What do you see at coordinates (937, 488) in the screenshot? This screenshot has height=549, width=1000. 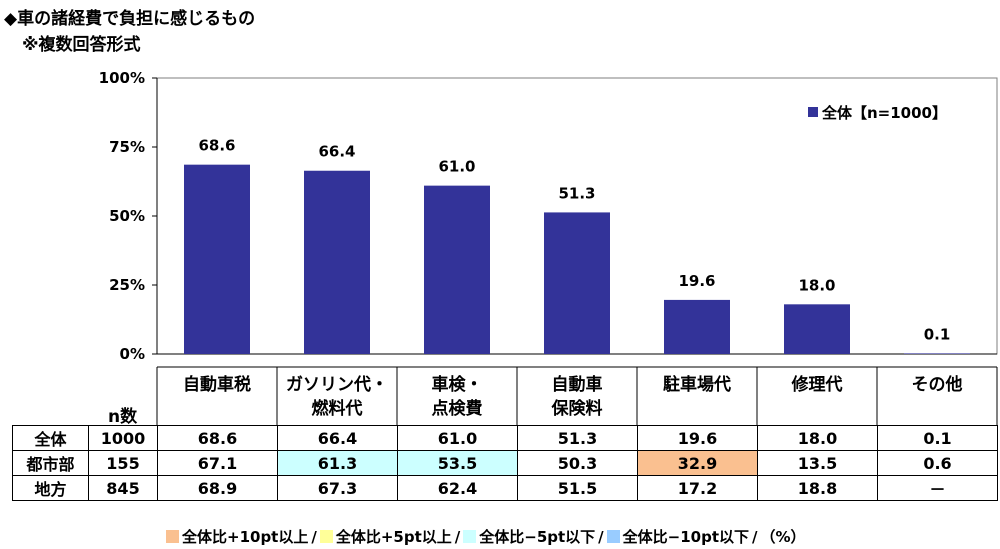 I see `table-cell: －` at bounding box center [937, 488].